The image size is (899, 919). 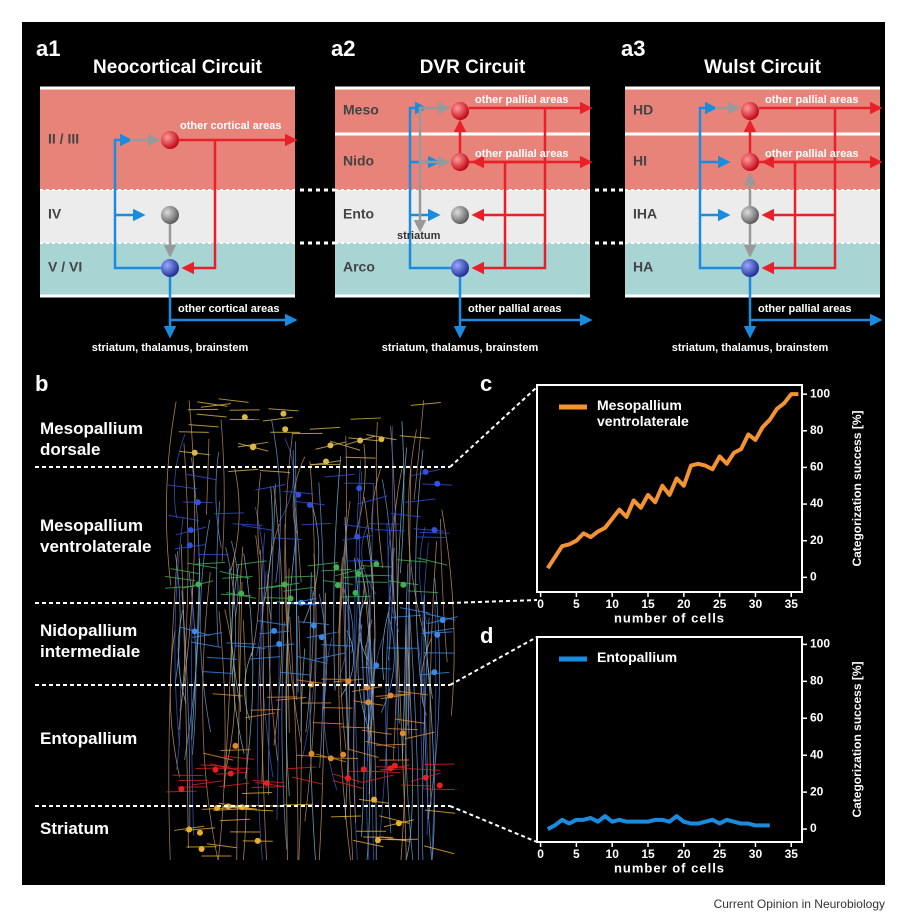 What do you see at coordinates (684, 604) in the screenshot?
I see `x-tick-label: 20` at bounding box center [684, 604].